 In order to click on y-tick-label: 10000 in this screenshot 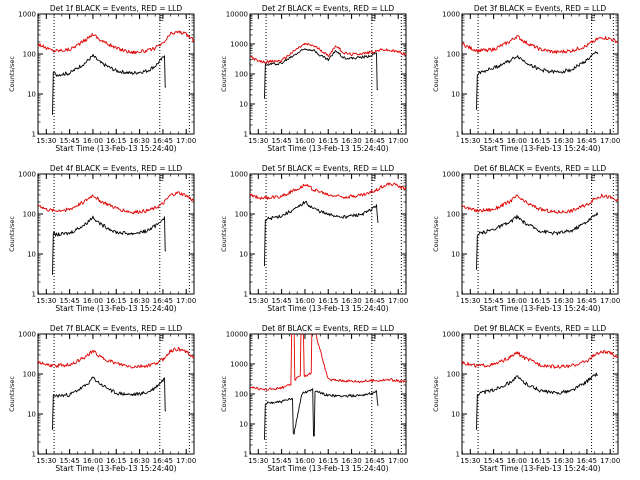, I will do `click(237, 335)`.